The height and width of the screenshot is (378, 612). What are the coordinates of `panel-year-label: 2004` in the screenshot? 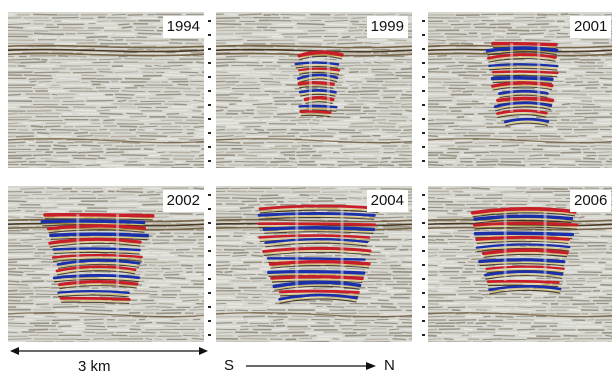 It's located at (387, 201).